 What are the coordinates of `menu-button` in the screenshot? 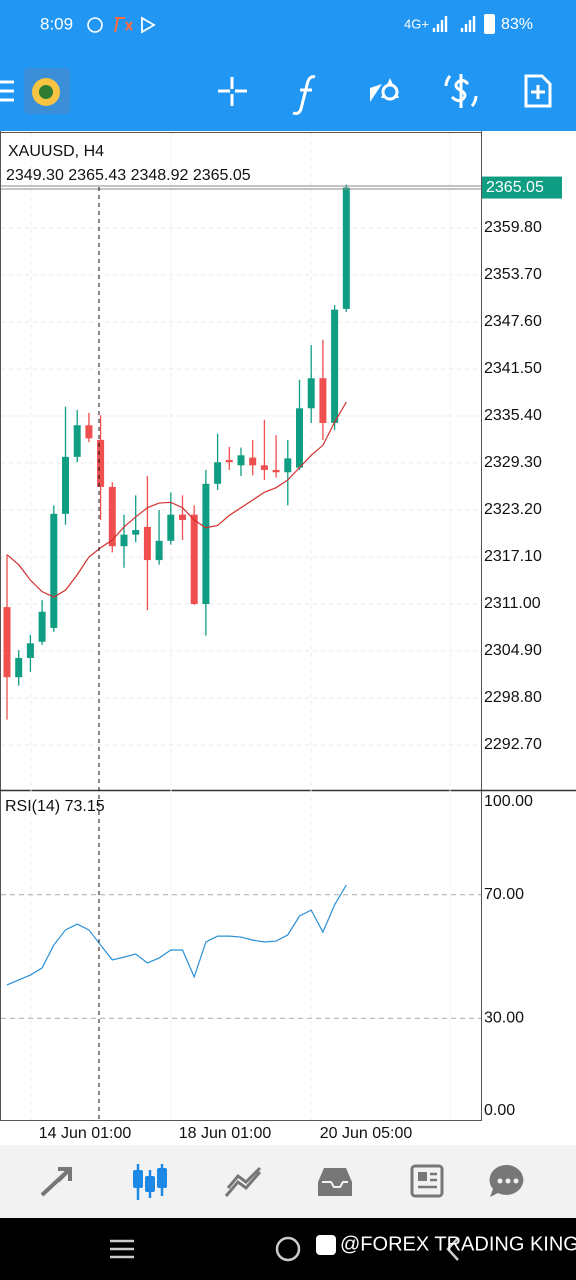 It's located at (7, 91).